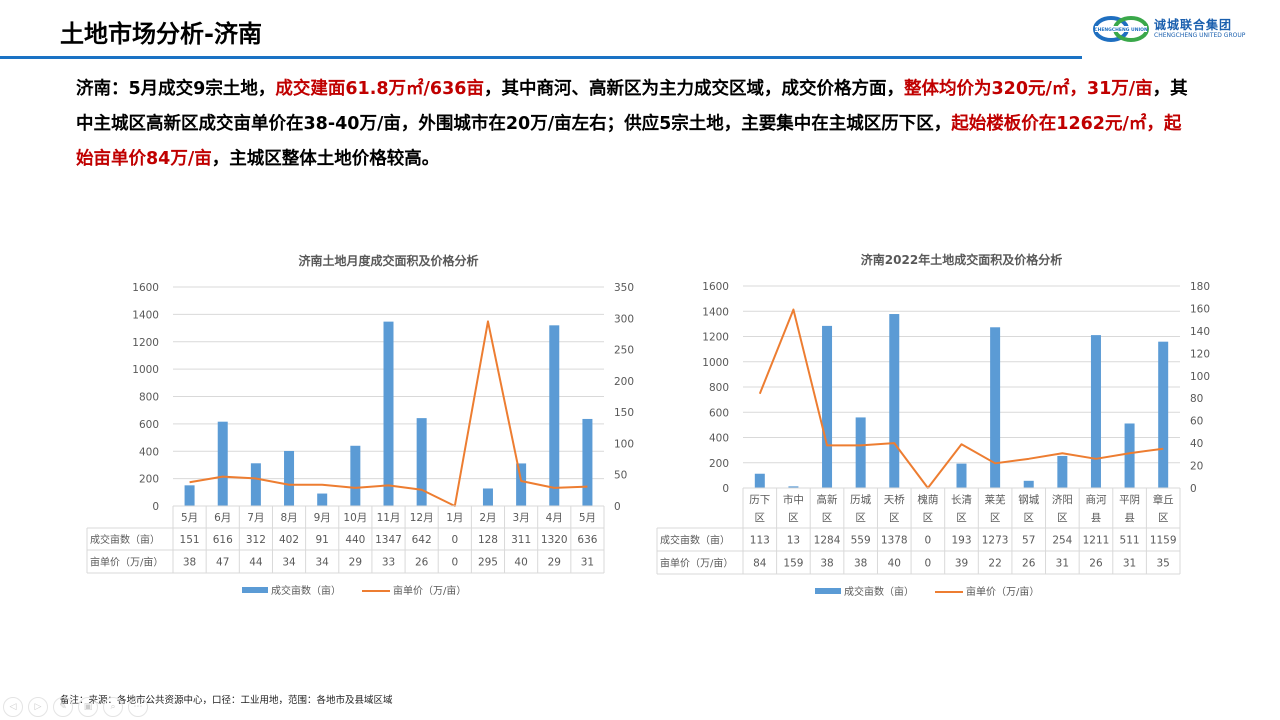  I want to click on right-axis-tick: 150, so click(624, 413).